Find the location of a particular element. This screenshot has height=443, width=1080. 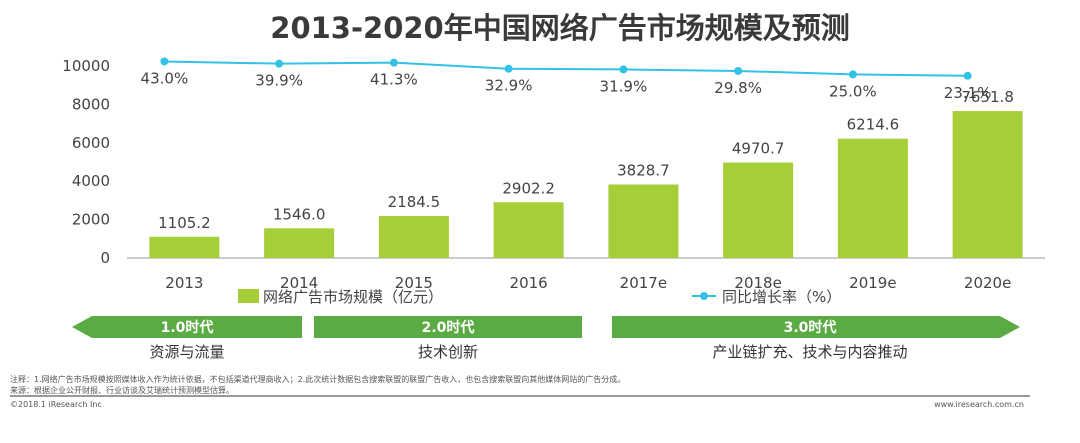

legend-bar-label: 网络广告市场规模（亿元） is located at coordinates (353, 297).